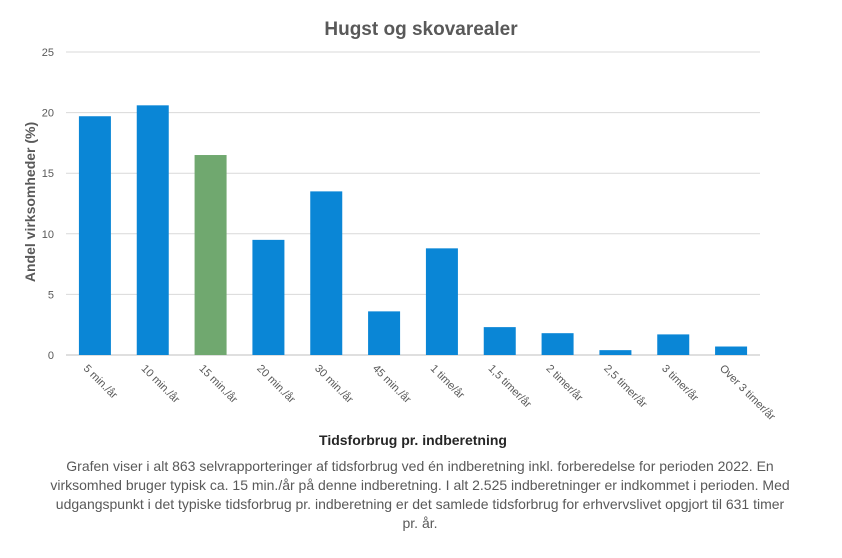 The image size is (842, 558). What do you see at coordinates (680, 384) in the screenshot?
I see `x-tick-label: 3 timer/år` at bounding box center [680, 384].